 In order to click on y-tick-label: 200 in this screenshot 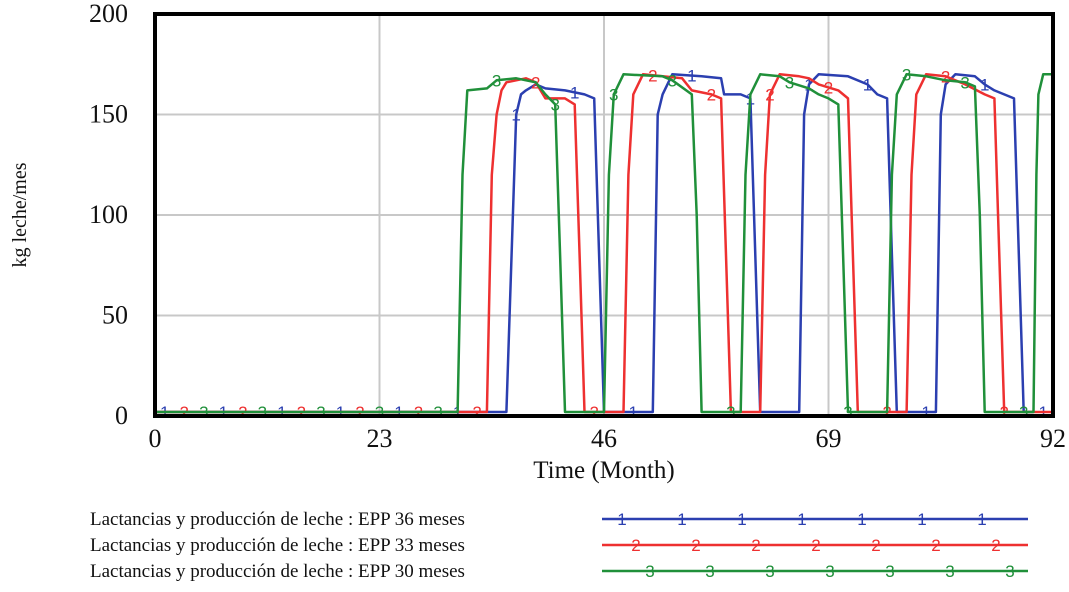, I will do `click(108, 14)`.